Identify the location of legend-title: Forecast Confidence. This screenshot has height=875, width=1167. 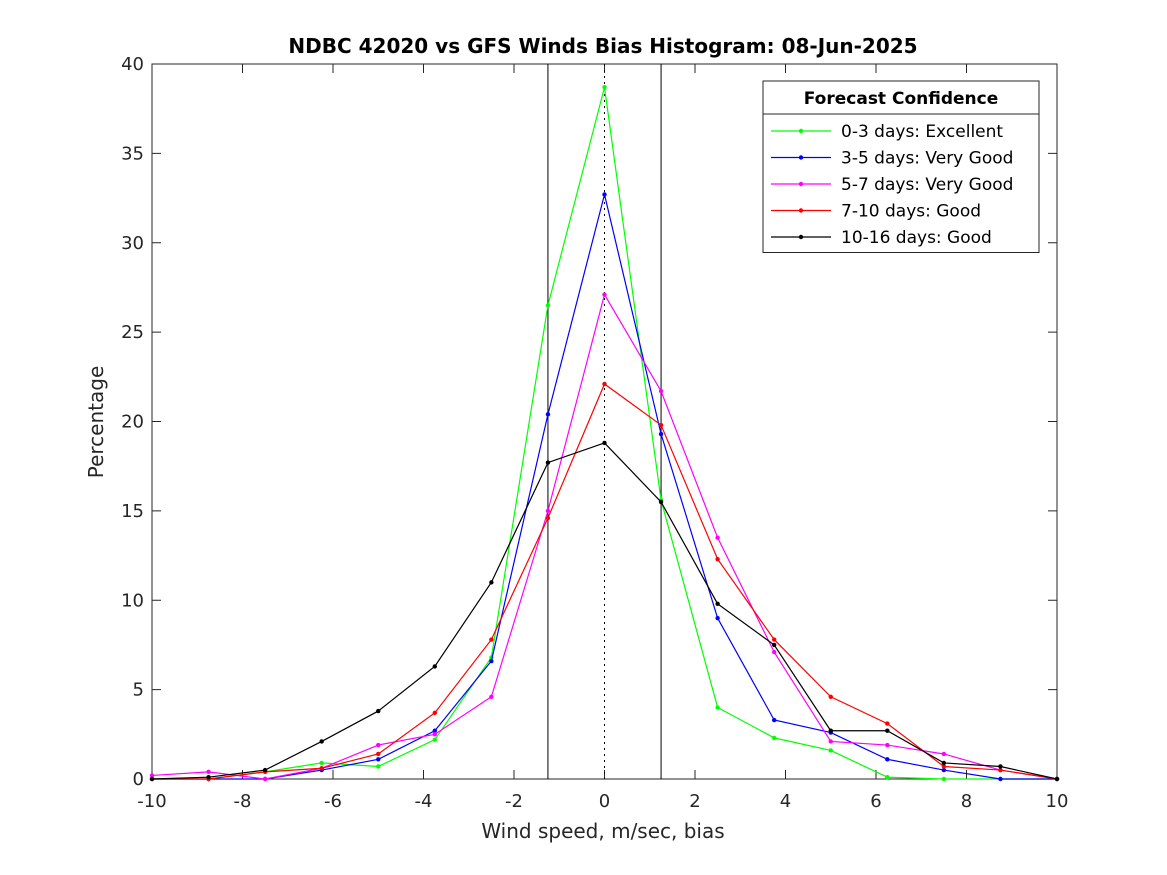
(901, 99).